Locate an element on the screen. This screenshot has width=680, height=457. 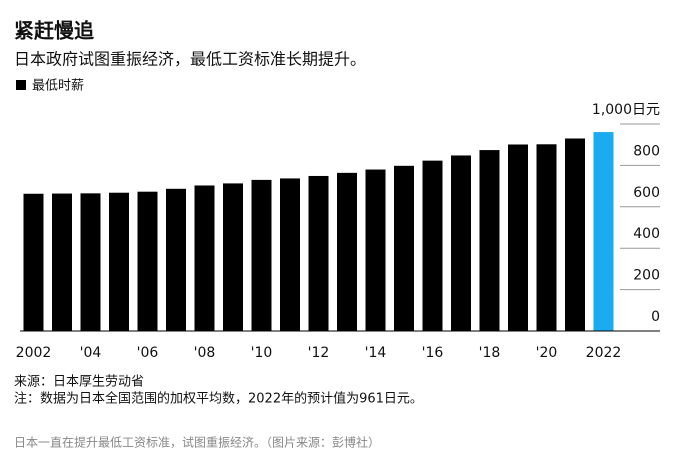
x-tick-label: '14 is located at coordinates (376, 353).